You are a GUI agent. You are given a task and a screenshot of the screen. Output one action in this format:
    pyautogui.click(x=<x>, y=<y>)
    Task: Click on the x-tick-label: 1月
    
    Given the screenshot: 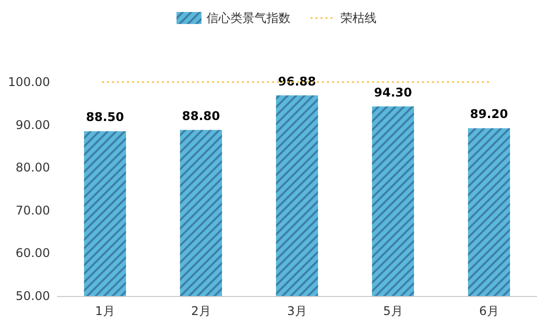 What is the action you would take?
    pyautogui.click(x=105, y=311)
    